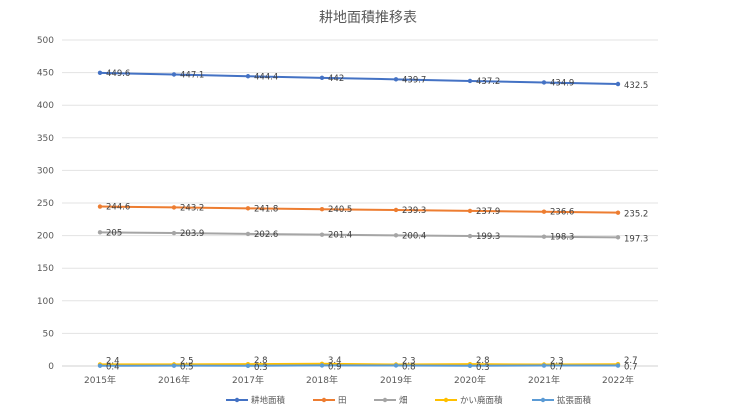  Describe the element at coordinates (192, 75) in the screenshot. I see `data-label: 447.1` at that location.